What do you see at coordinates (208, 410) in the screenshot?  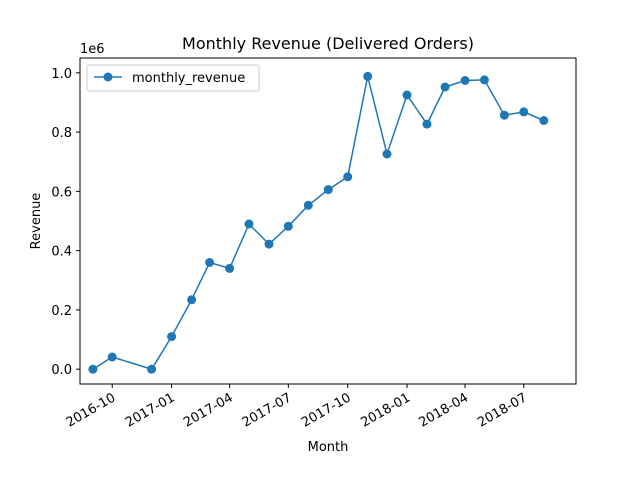 I see `x-tick-label: 2017-04` at bounding box center [208, 410].